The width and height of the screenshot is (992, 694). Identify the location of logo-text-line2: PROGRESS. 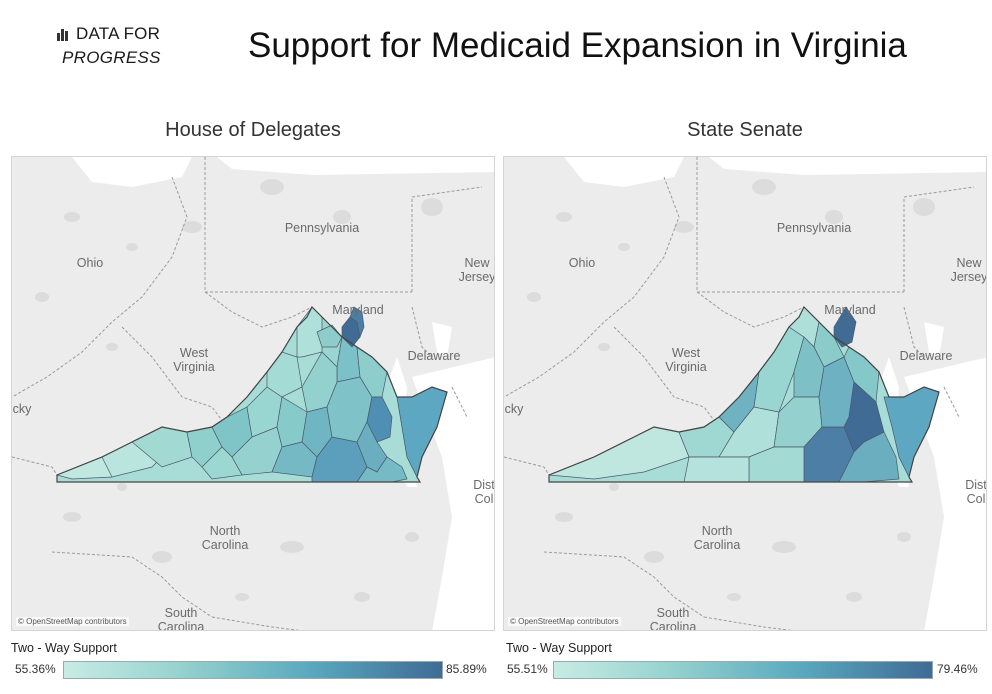
(111, 57).